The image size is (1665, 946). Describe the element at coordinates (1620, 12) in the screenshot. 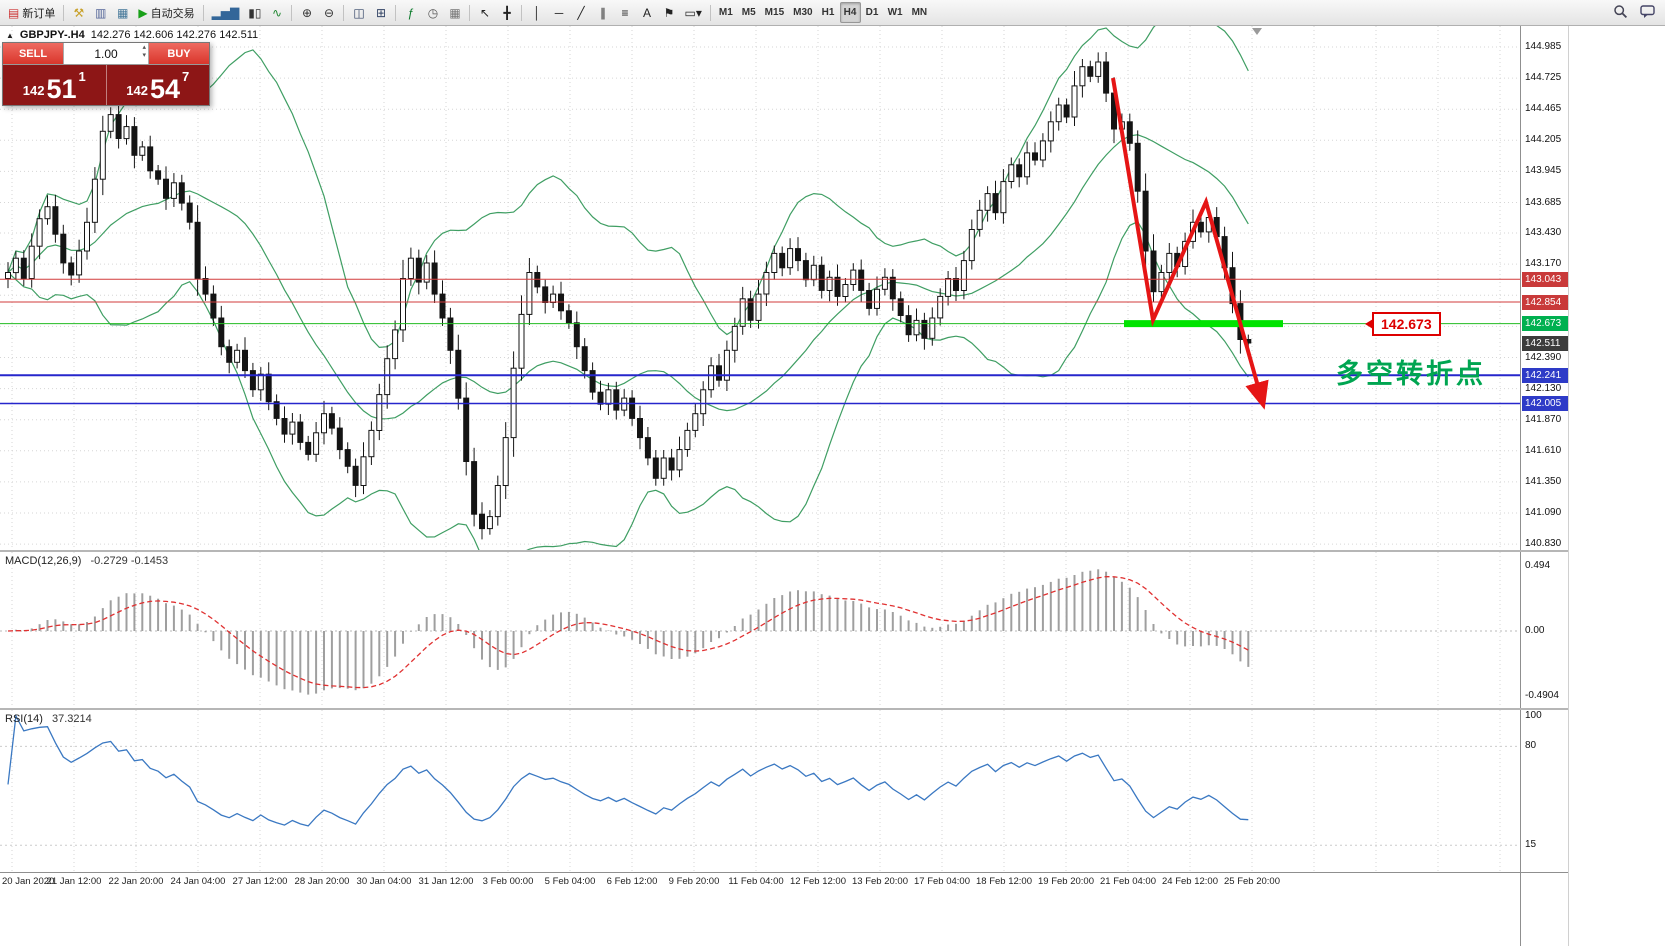

I see `search-button` at that location.